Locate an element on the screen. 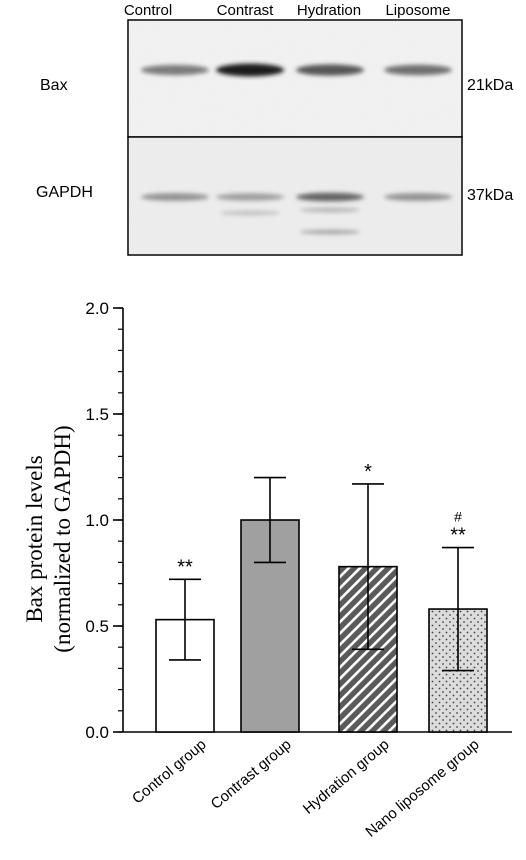  row-size-gapdh: 37kDa is located at coordinates (490, 195).